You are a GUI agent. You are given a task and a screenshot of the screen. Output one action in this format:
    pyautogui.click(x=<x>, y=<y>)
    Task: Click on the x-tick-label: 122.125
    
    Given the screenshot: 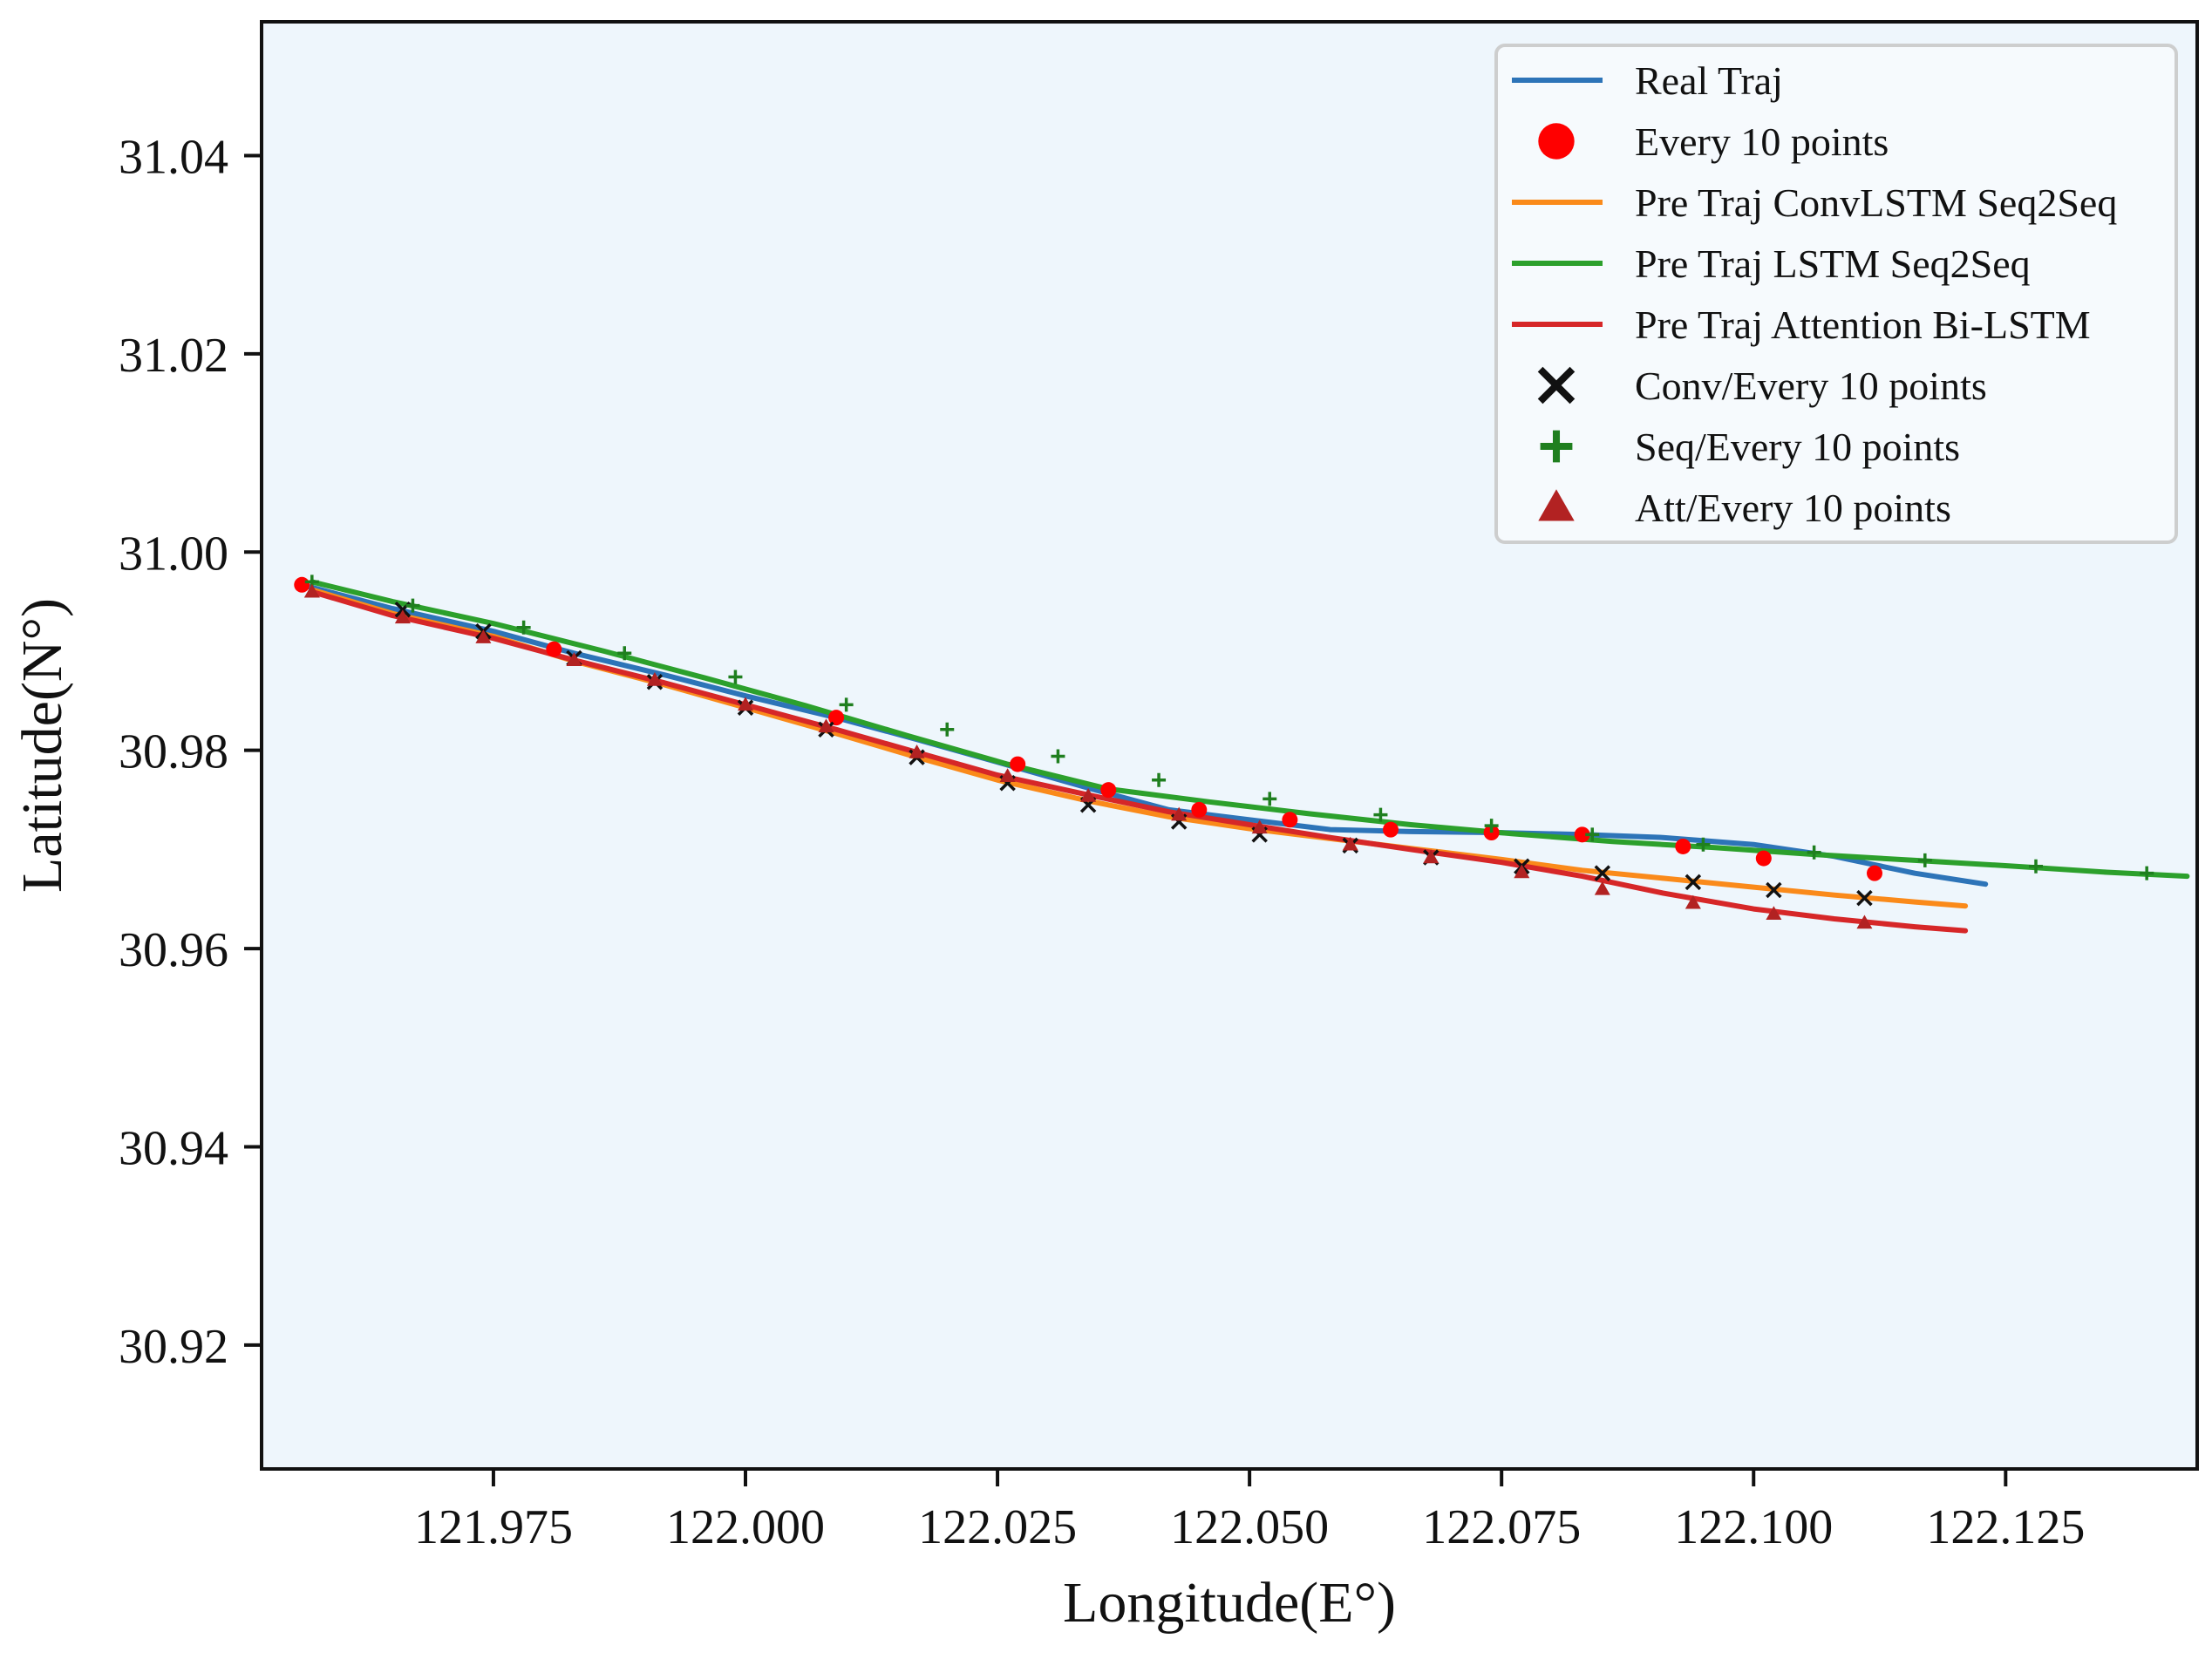 What is the action you would take?
    pyautogui.click(x=2006, y=1527)
    